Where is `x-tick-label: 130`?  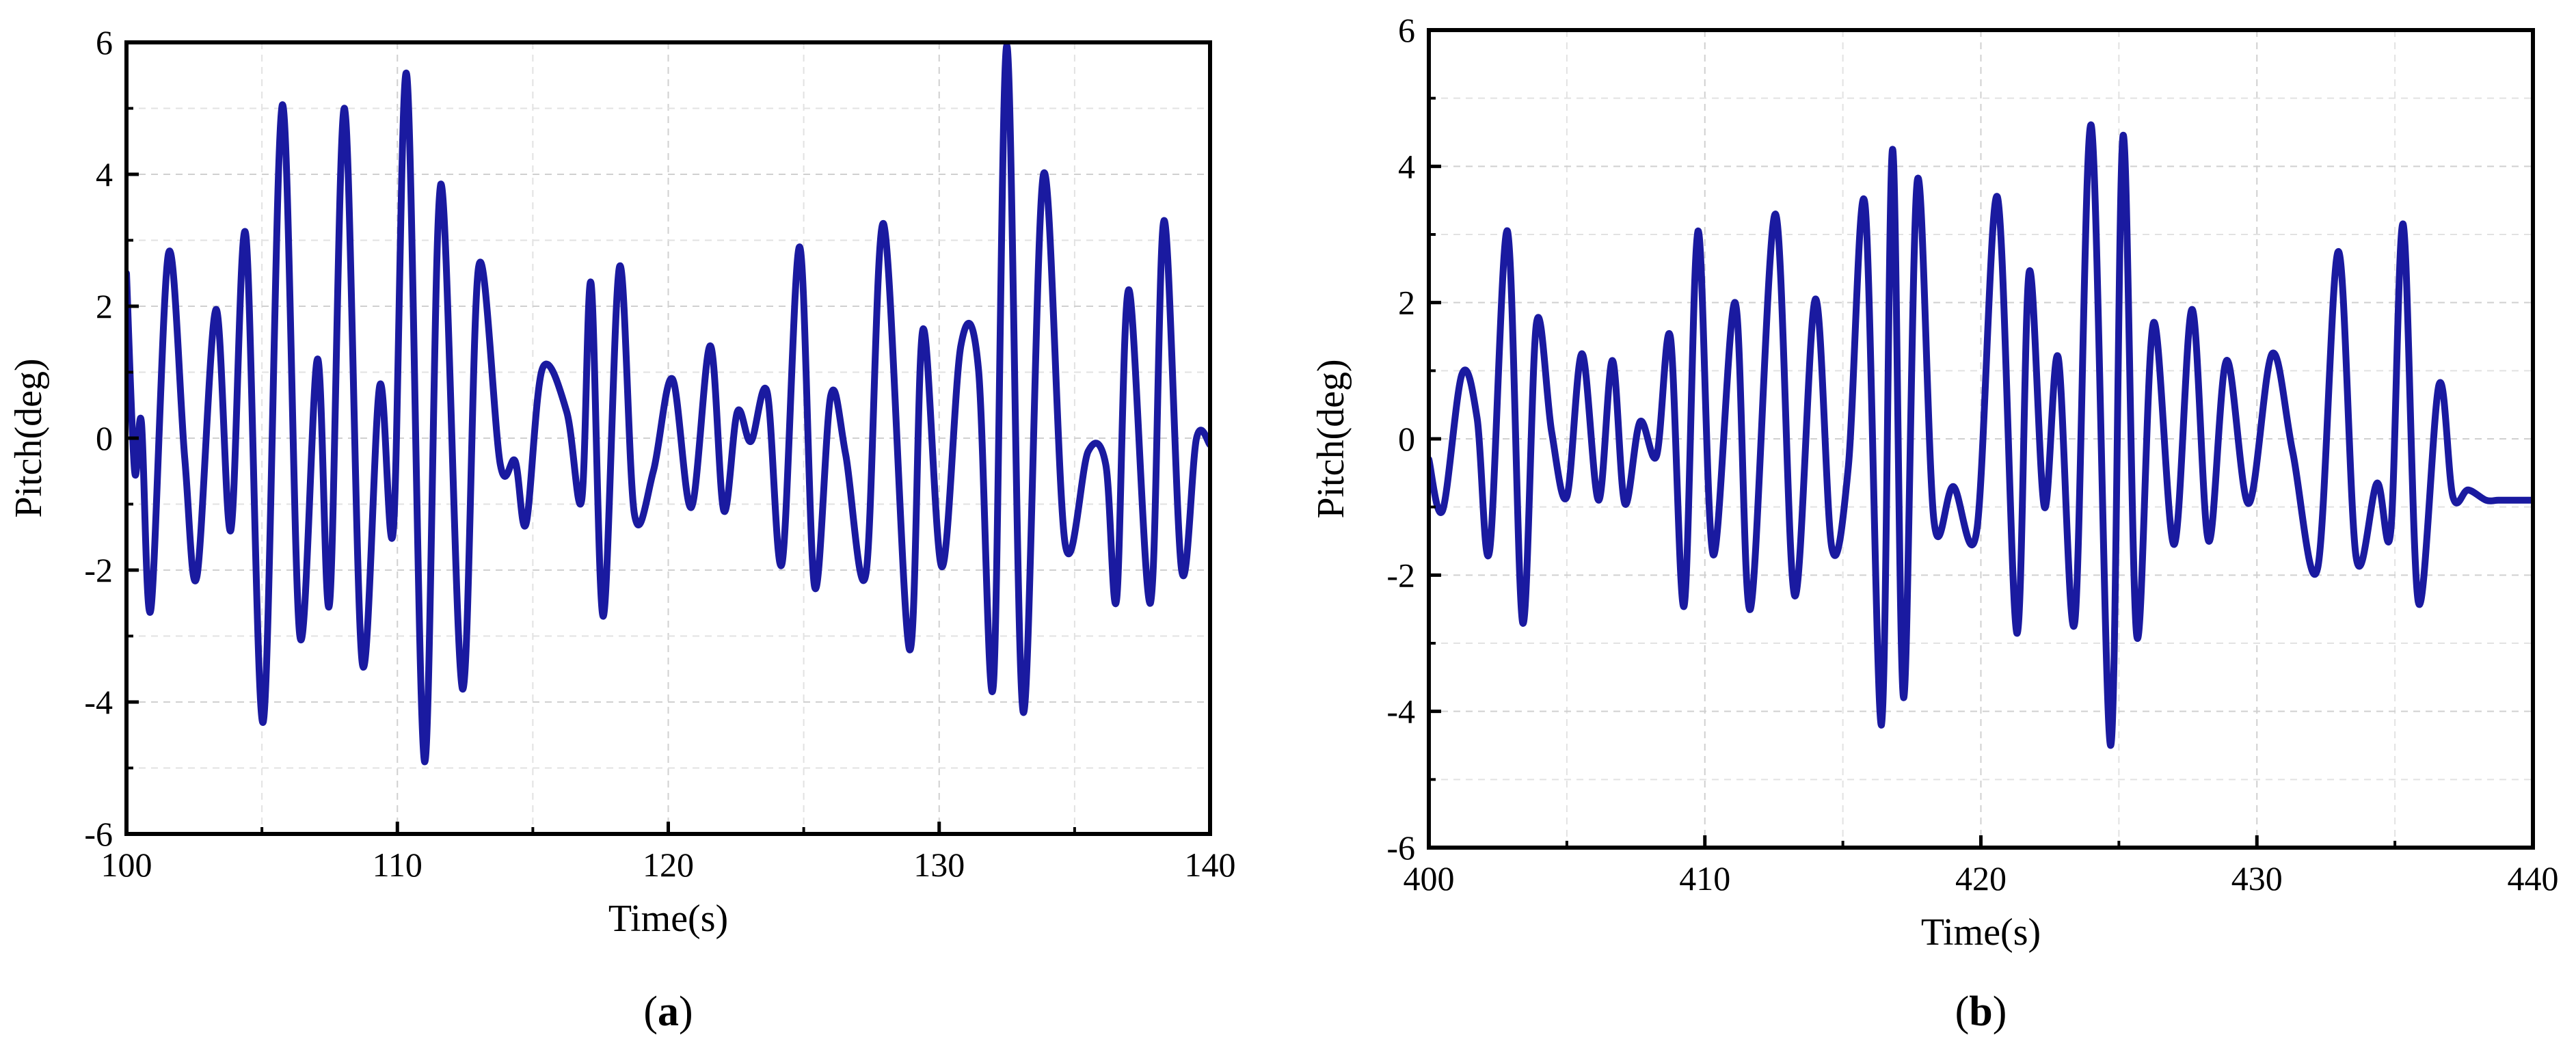
x-tick-label: 130 is located at coordinates (939, 865).